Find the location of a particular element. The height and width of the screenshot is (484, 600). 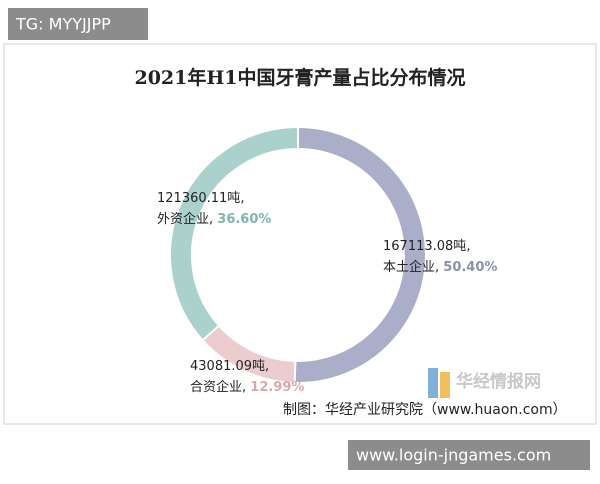

data-label: 外资企业, 36.60% is located at coordinates (214, 219).